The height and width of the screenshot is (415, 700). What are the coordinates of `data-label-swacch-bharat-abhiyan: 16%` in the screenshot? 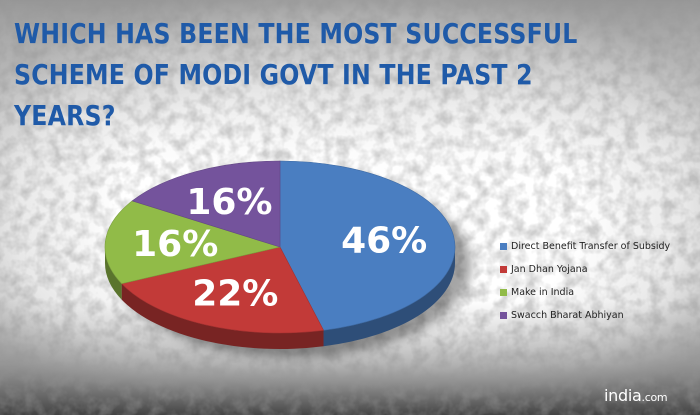 It's located at (229, 202).